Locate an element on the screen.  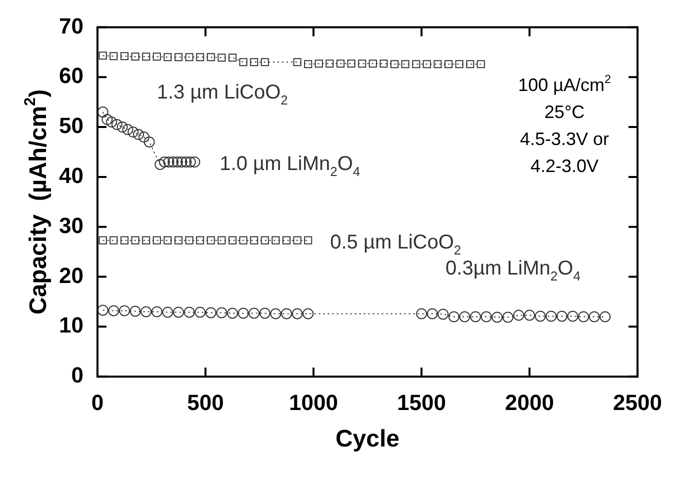
x-tick-label: 1000 is located at coordinates (313, 402).